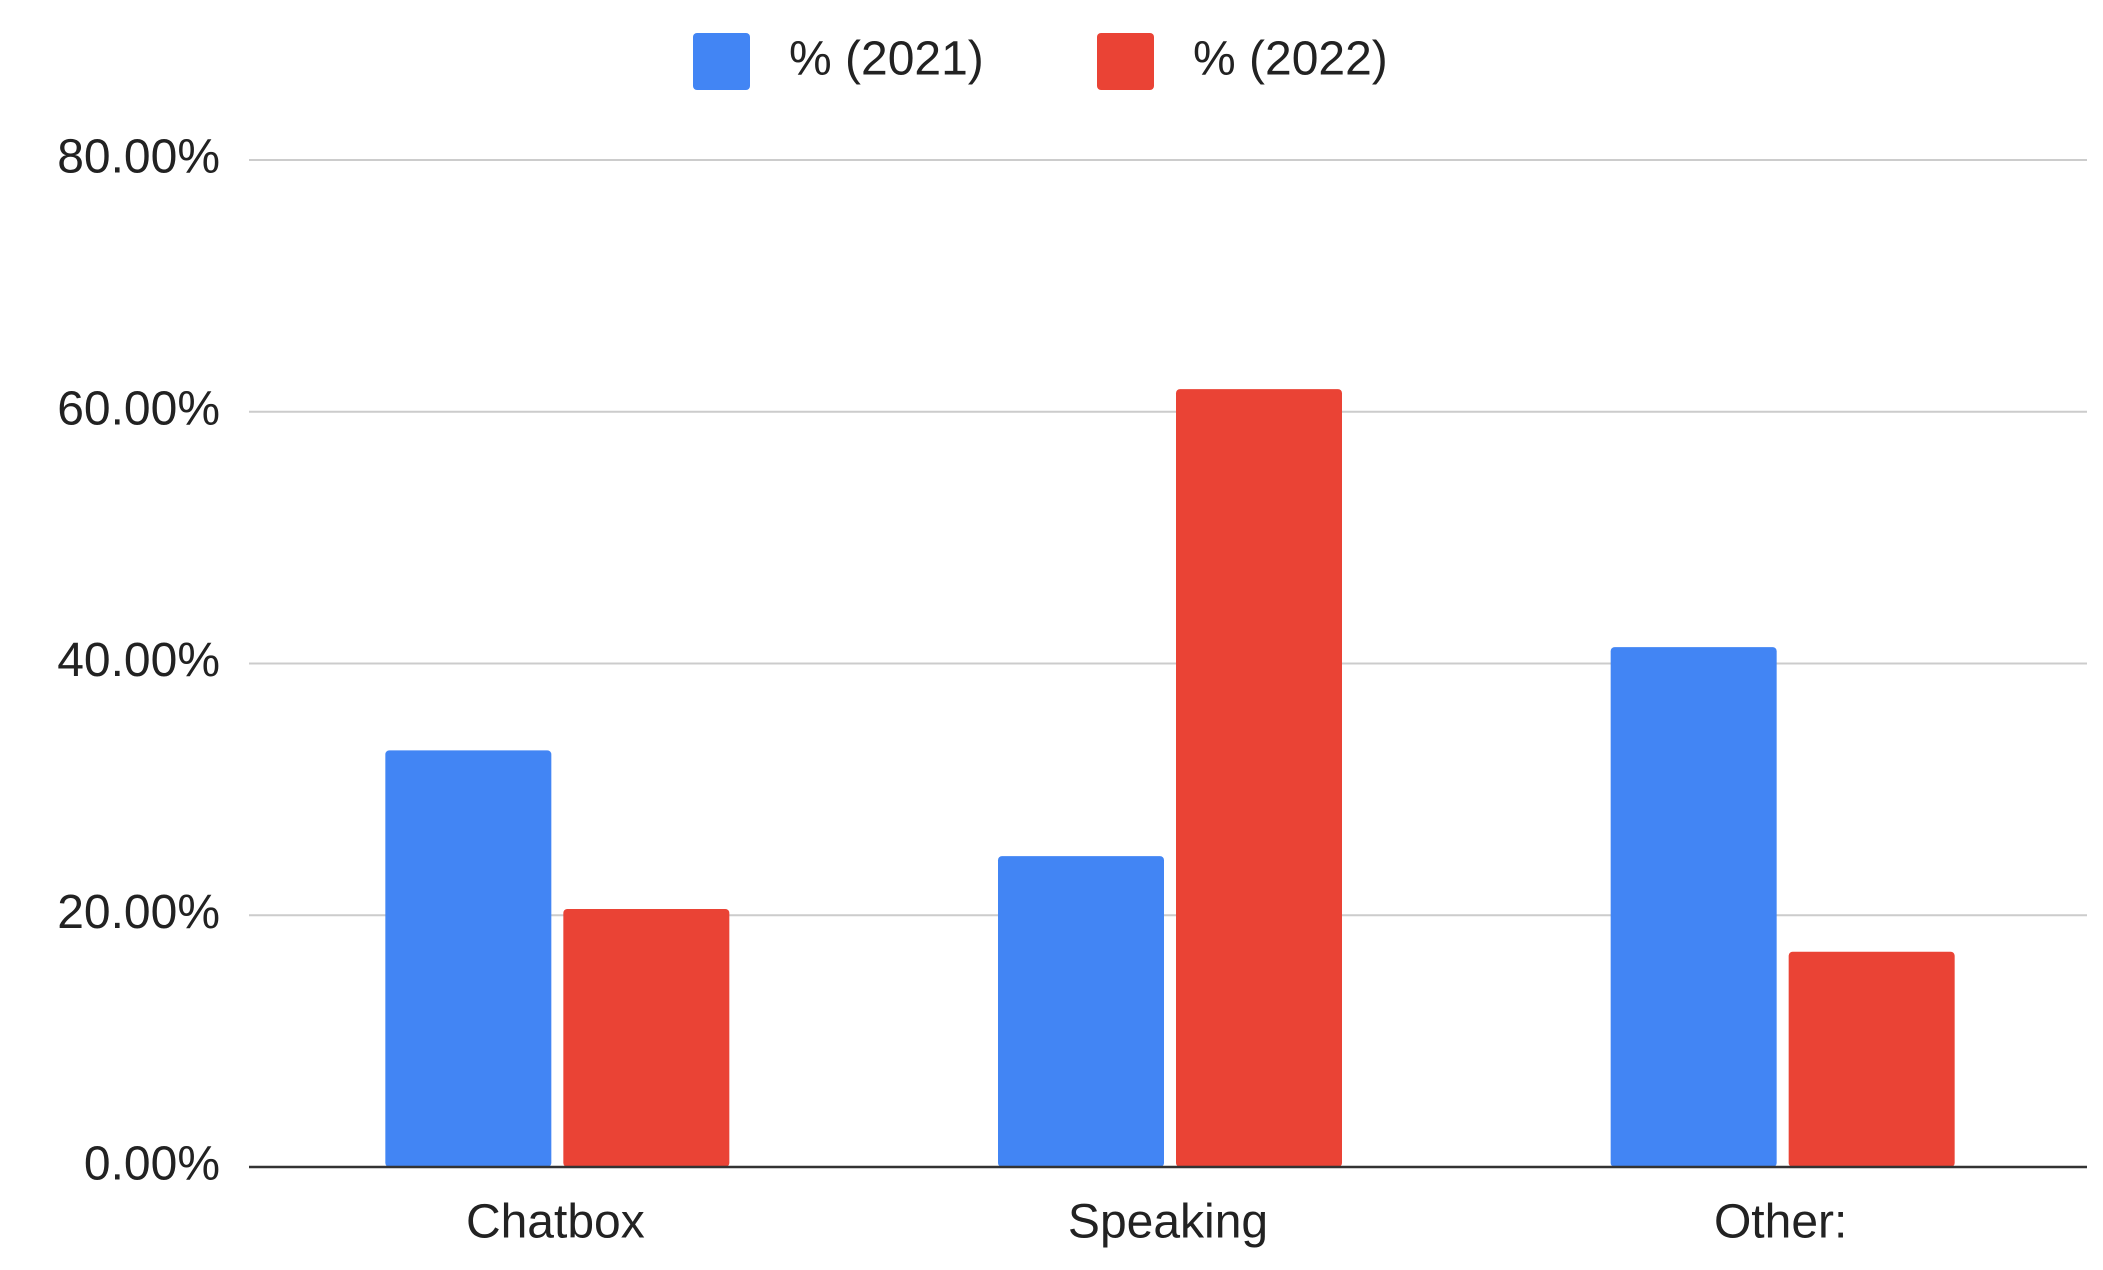 The width and height of the screenshot is (2103, 1270). What do you see at coordinates (152, 1164) in the screenshot?
I see `y-tick-label: 0.00%` at bounding box center [152, 1164].